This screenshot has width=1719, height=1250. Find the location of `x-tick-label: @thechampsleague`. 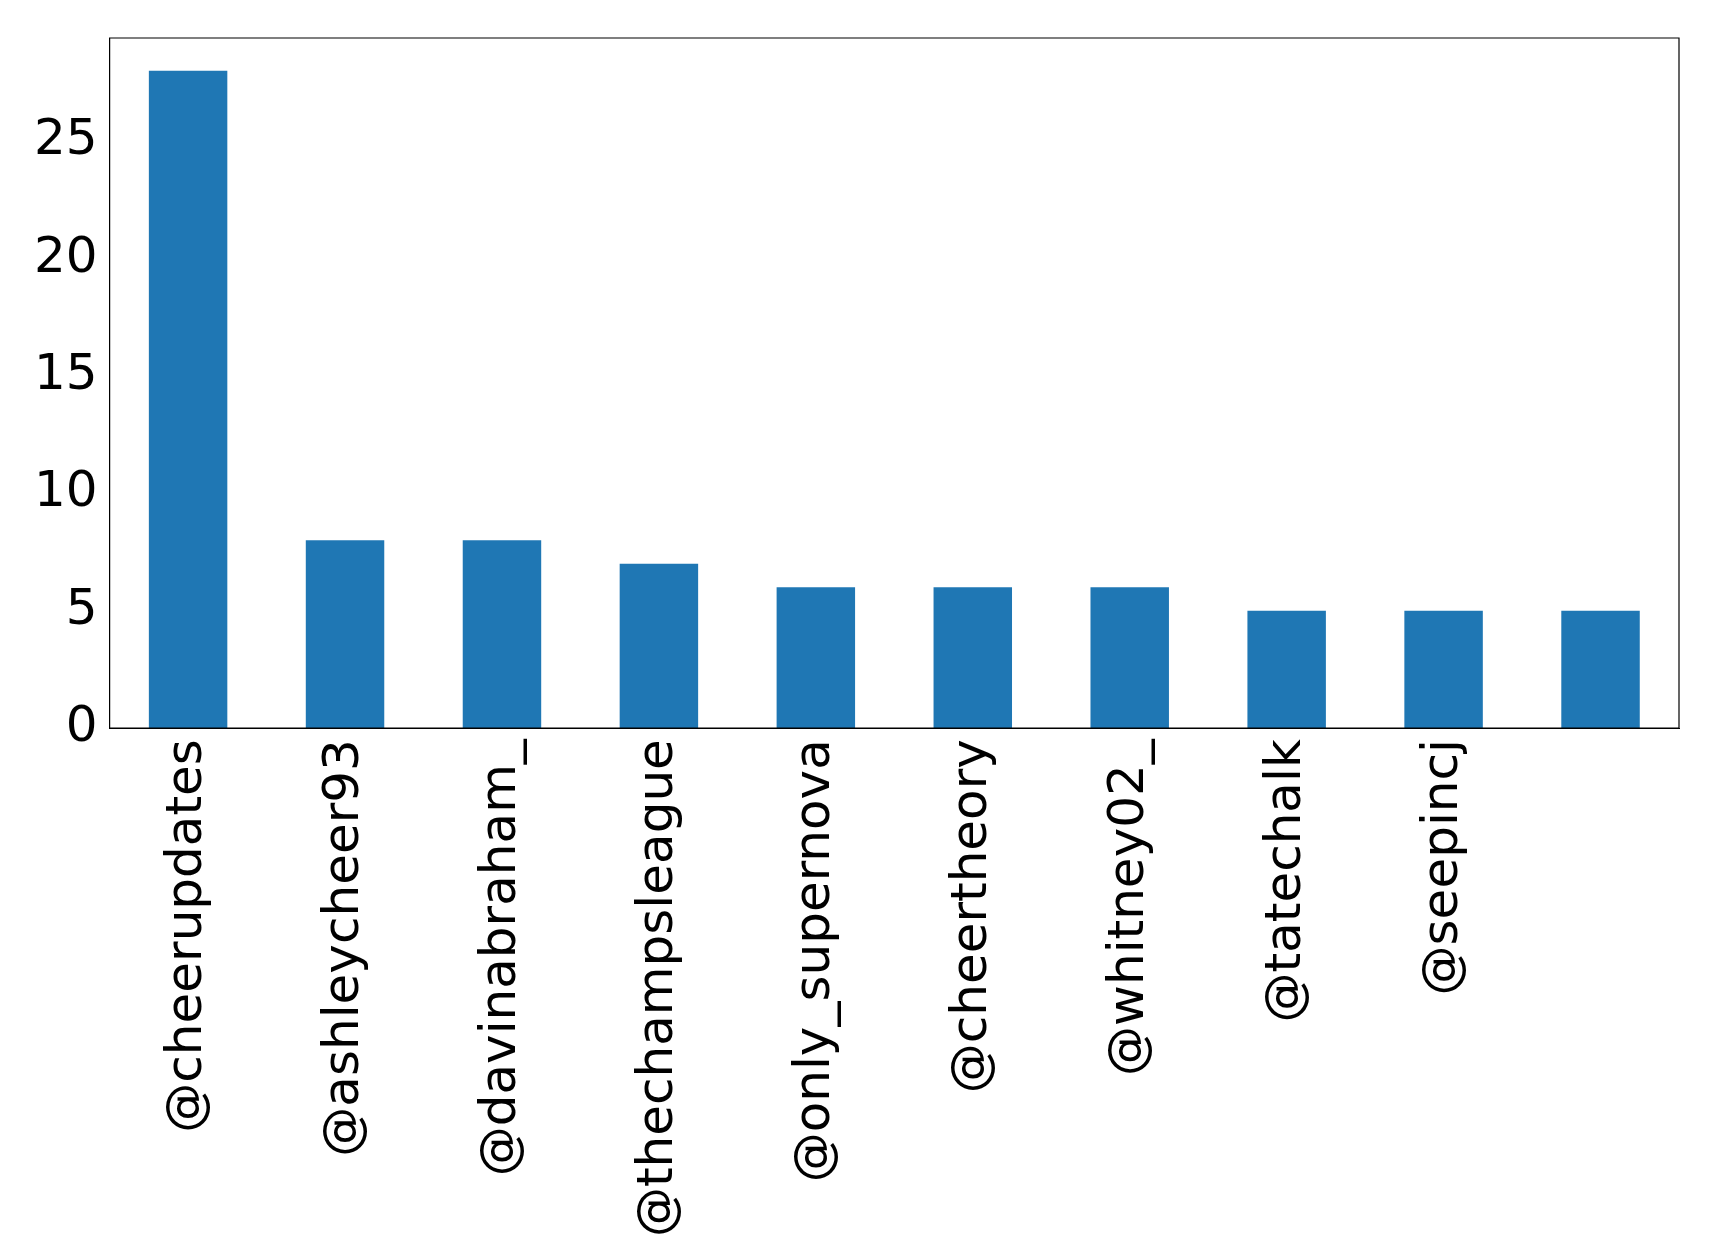

x-tick-label: @thechampsleague is located at coordinates (654, 988).